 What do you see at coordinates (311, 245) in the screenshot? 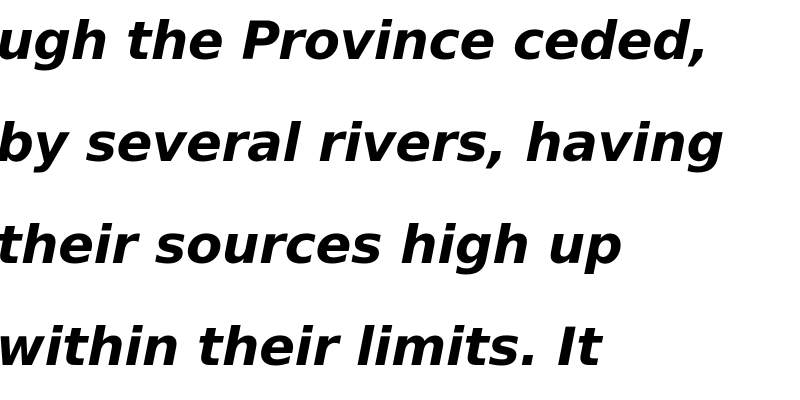
I see `text-line-3: their sources high up` at bounding box center [311, 245].